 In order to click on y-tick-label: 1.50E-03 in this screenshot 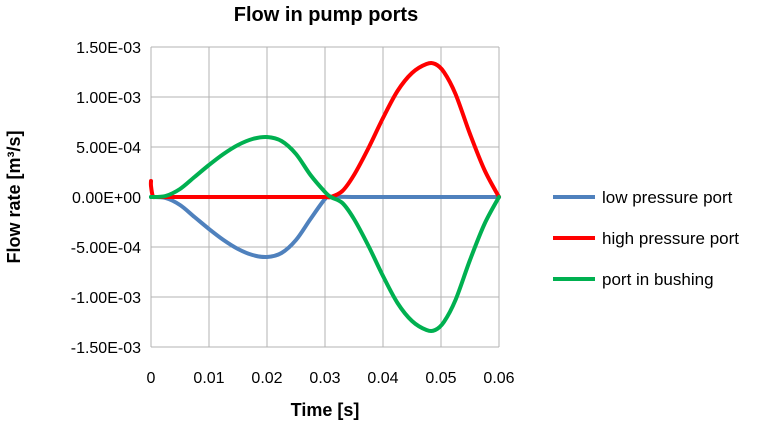, I will do `click(108, 48)`.